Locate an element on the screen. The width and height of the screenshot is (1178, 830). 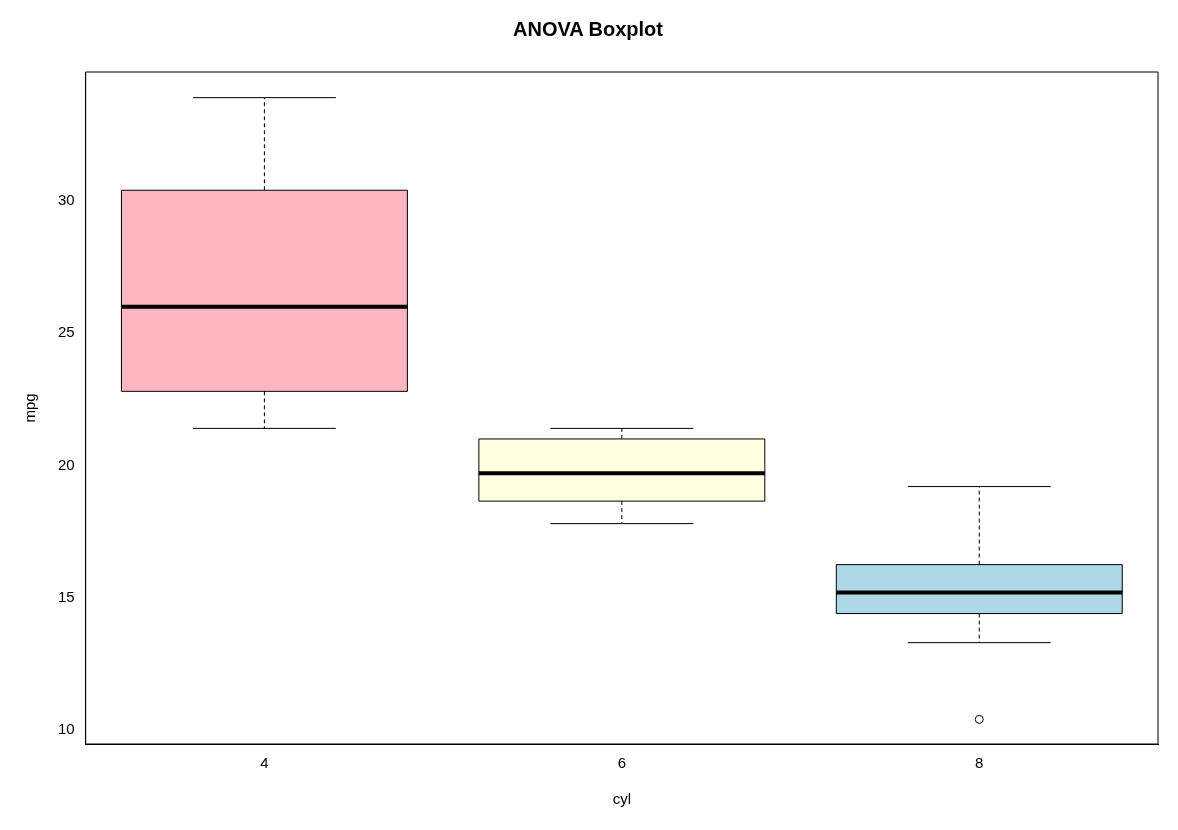
chart-title: ANOVA Boxplot is located at coordinates (588, 28).